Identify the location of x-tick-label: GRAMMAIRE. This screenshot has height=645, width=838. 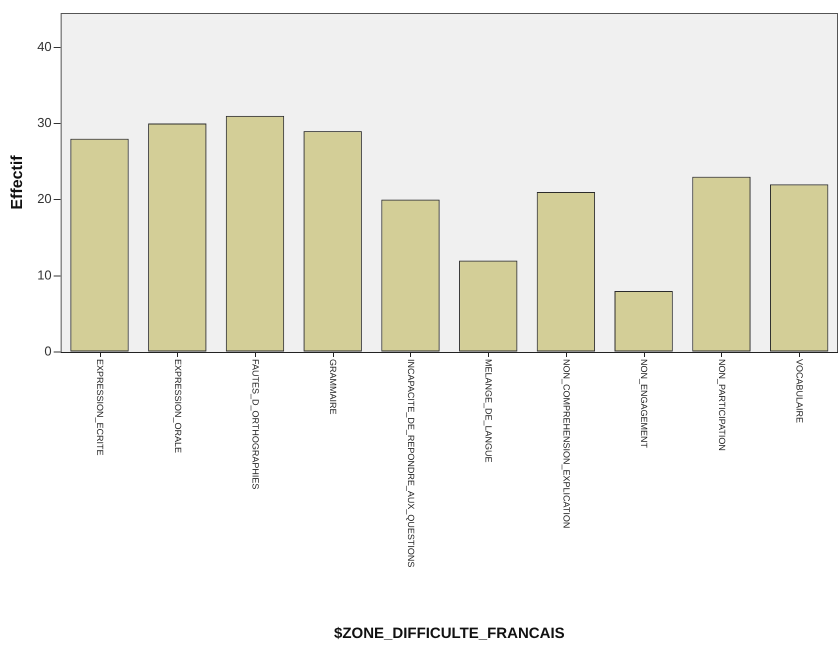
(333, 387).